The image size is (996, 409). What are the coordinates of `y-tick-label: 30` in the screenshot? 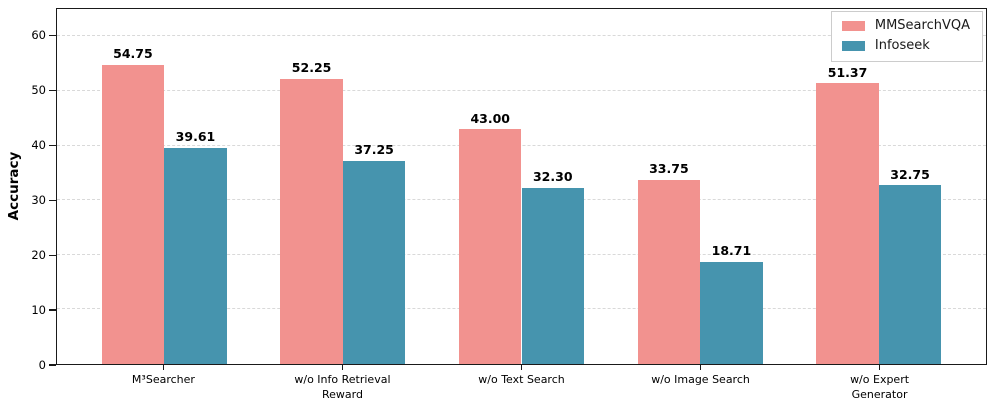 It's located at (38, 199).